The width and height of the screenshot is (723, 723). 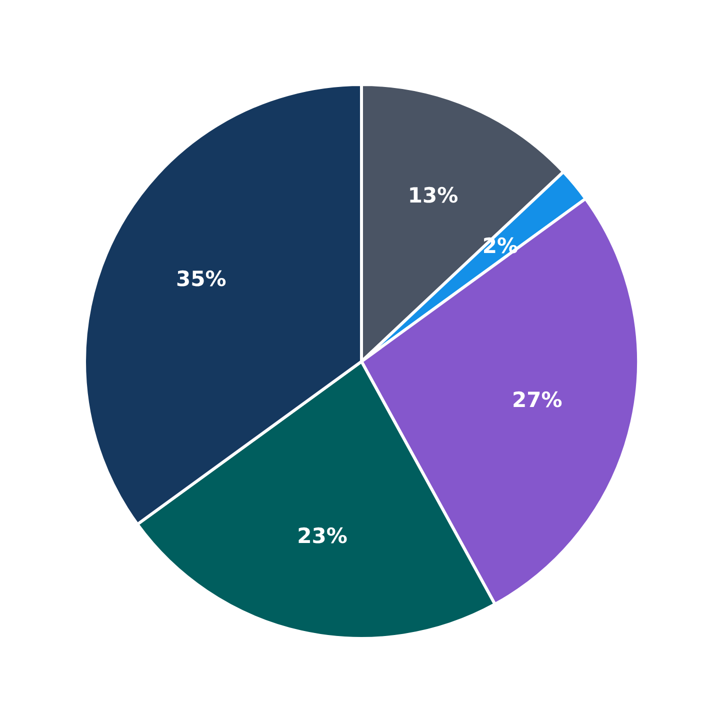 I want to click on data-label: 27%, so click(x=537, y=400).